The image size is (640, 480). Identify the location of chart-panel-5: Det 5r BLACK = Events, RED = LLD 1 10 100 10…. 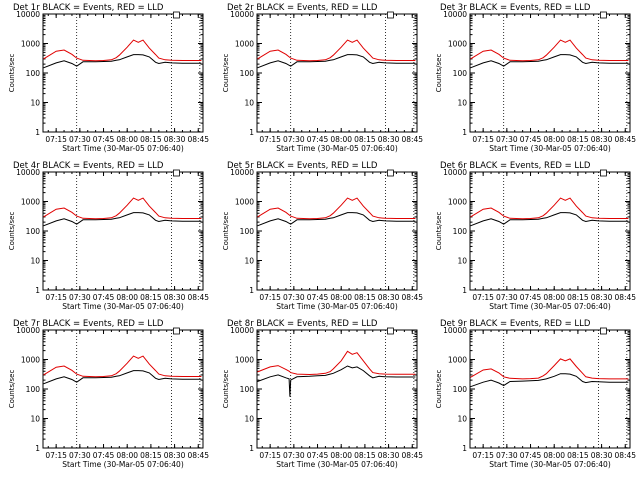
(322, 236).